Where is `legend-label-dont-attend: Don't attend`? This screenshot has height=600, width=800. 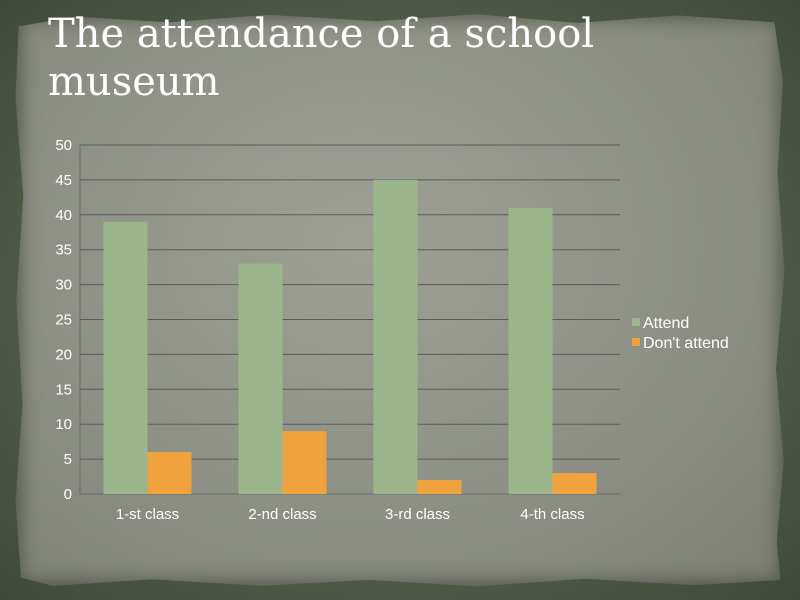
legend-label-dont-attend: Don't attend is located at coordinates (686, 343).